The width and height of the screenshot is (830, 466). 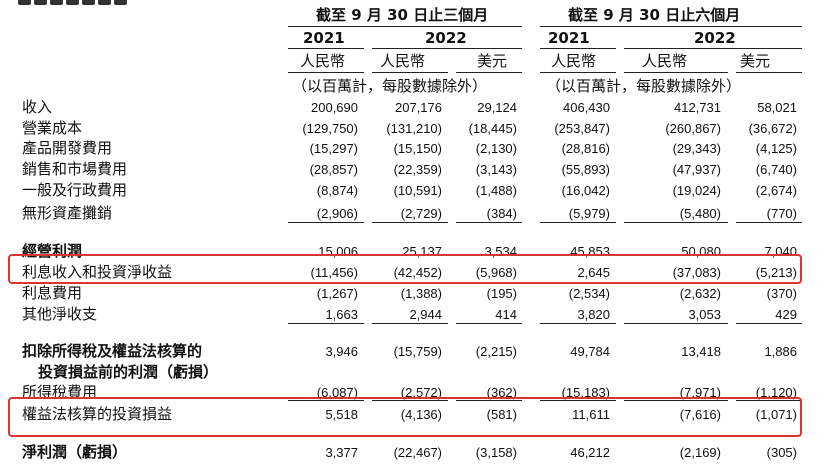 What do you see at coordinates (337, 190) in the screenshot?
I see `row-value: (8,874)` at bounding box center [337, 190].